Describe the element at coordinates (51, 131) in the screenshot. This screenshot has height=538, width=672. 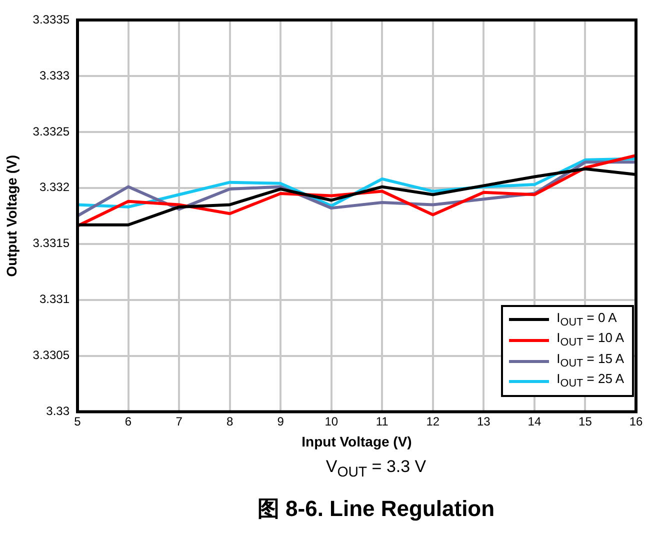
I see `y-tick-label: 3.3325` at that location.